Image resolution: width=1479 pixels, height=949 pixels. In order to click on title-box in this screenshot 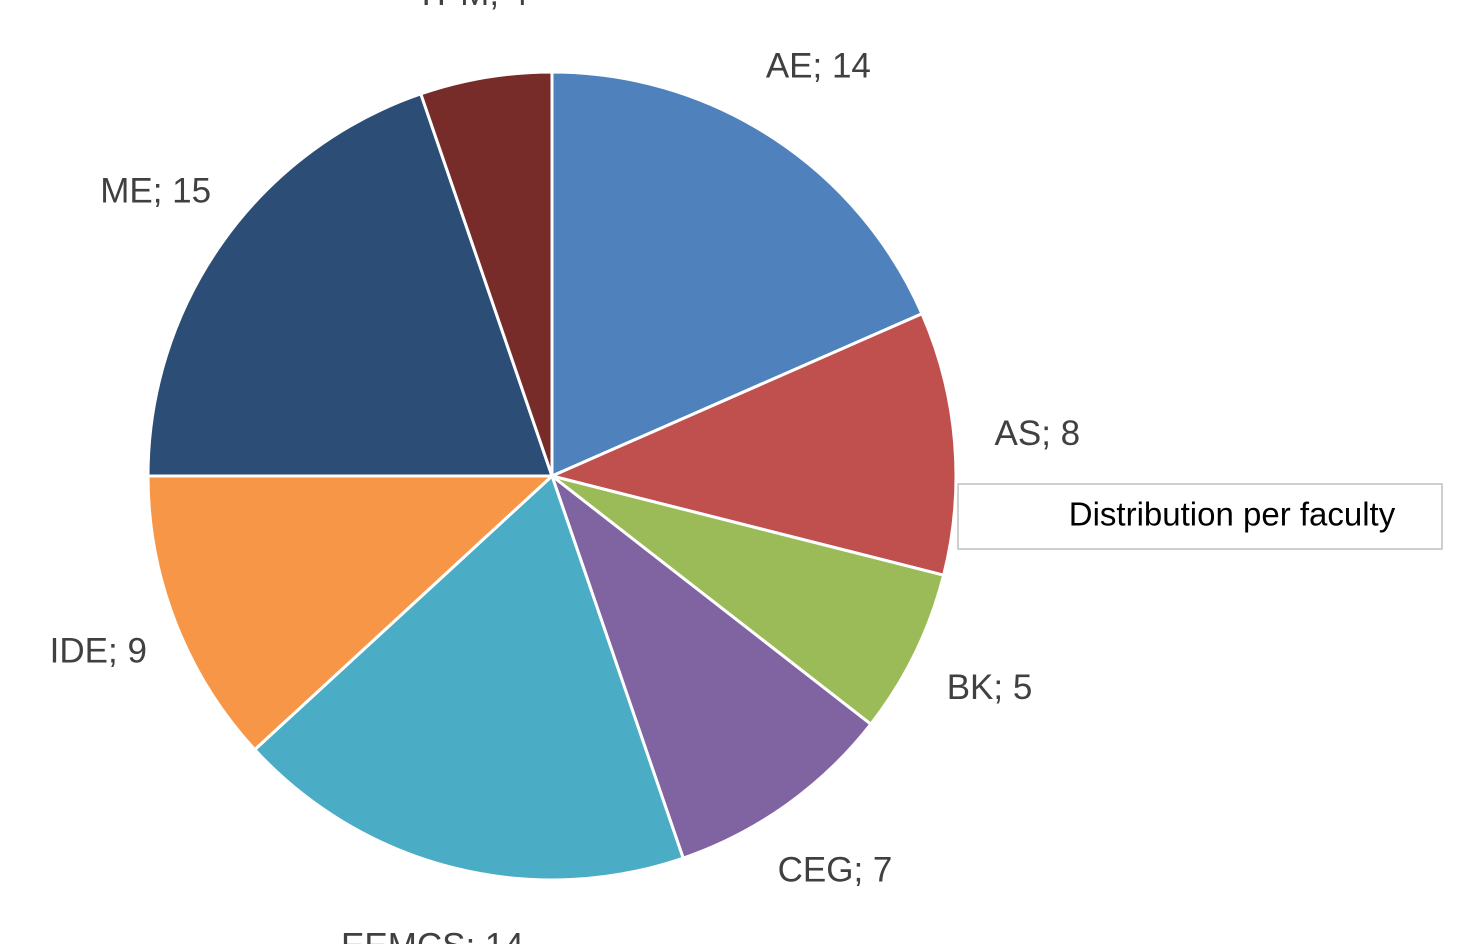, I will do `click(1200, 516)`.